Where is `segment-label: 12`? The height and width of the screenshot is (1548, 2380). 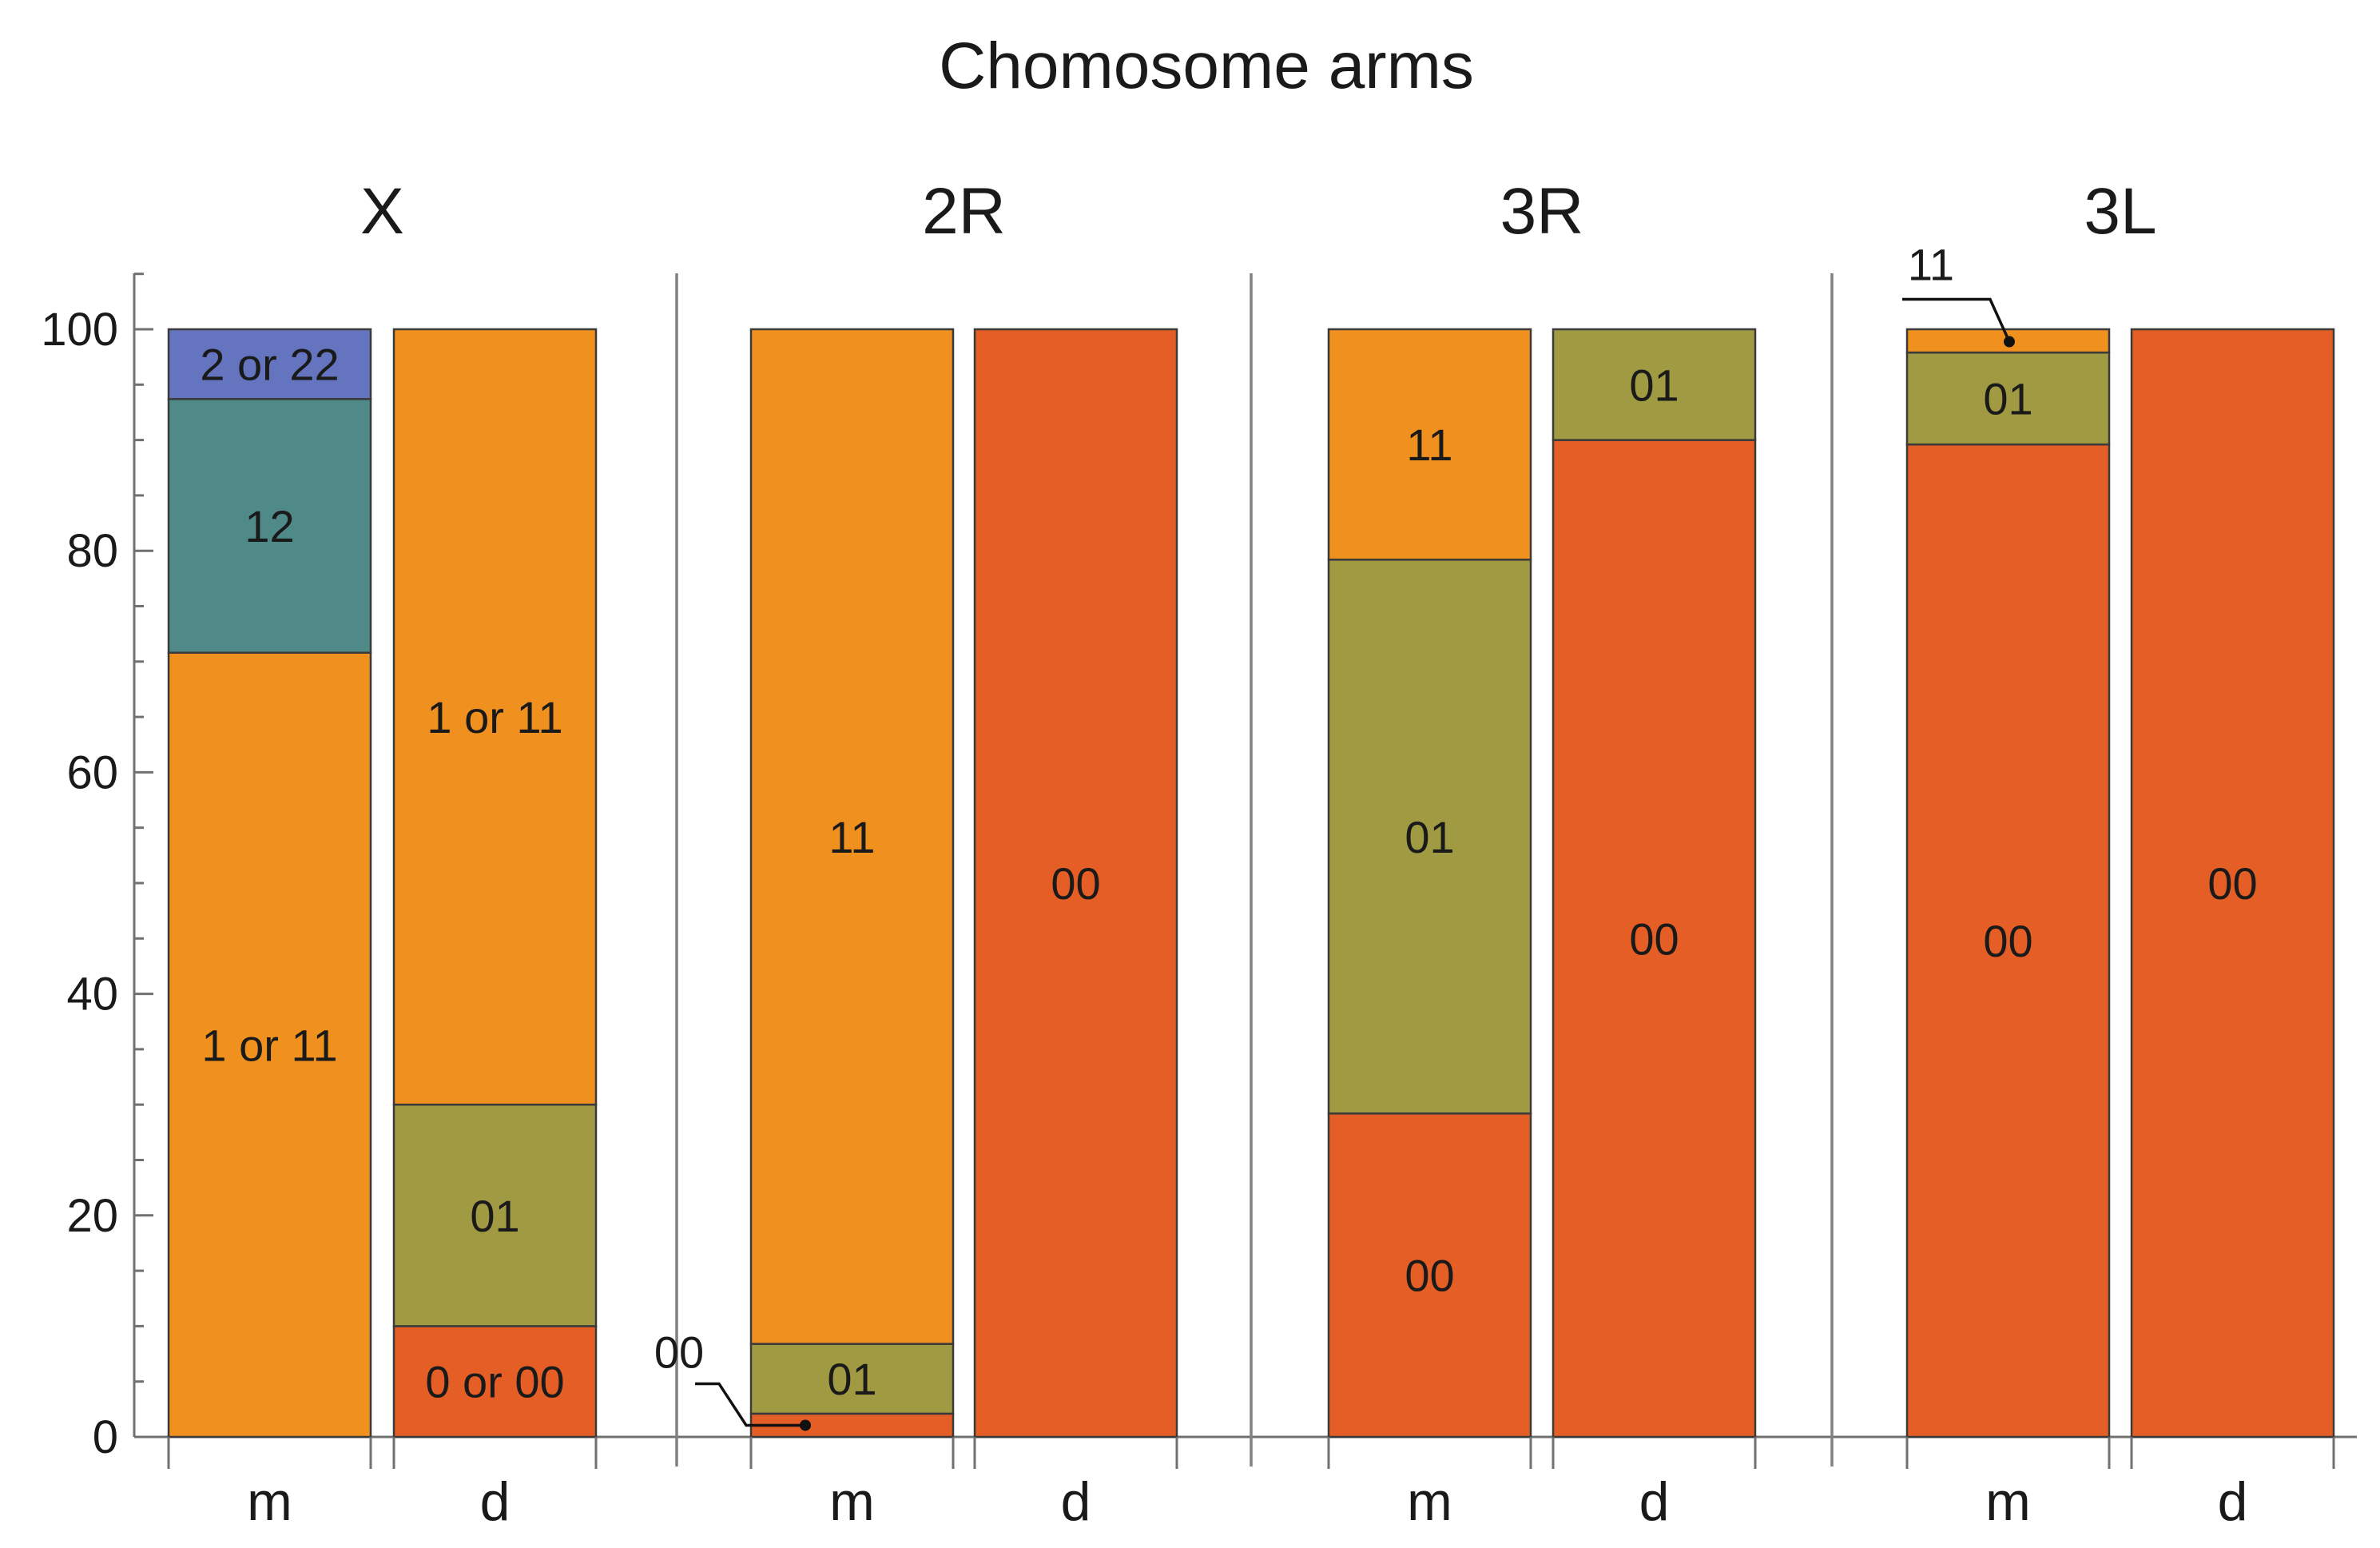 segment-label: 12 is located at coordinates (269, 526).